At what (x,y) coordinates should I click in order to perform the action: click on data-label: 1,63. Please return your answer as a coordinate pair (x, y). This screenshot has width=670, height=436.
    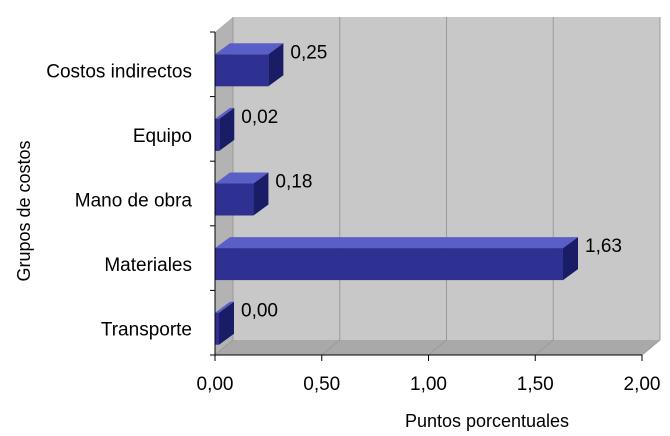
    Looking at the image, I should click on (603, 246).